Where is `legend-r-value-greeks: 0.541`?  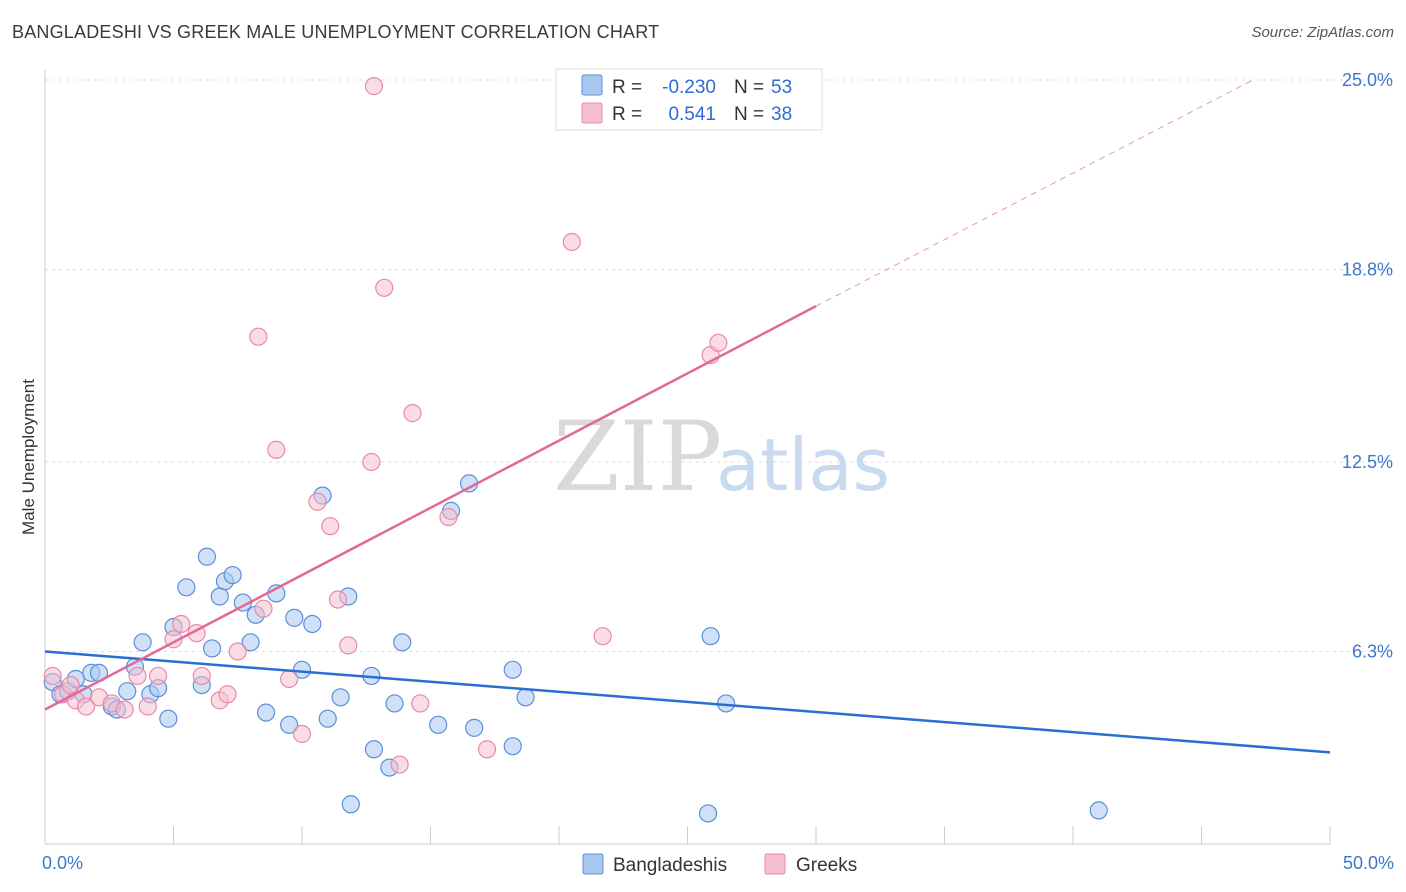 legend-r-value-greeks: 0.541 is located at coordinates (692, 114).